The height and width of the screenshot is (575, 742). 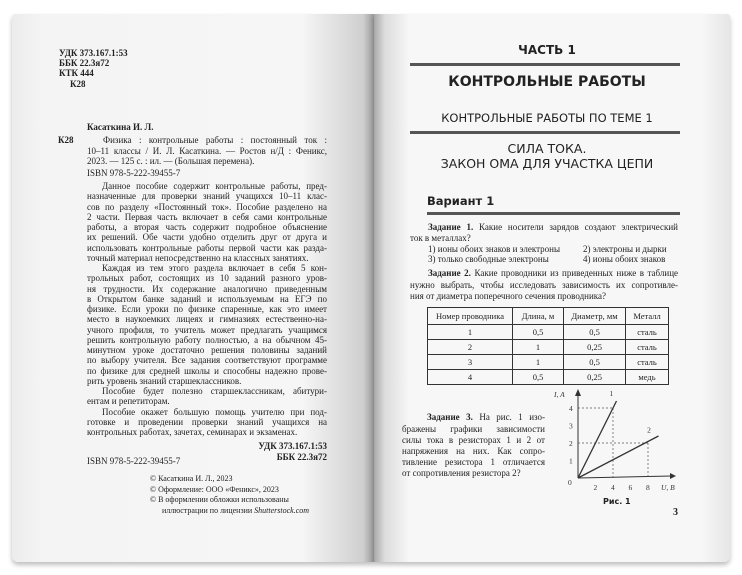 What do you see at coordinates (486, 417) in the screenshot?
I see `task-3-text: Задание 3. На рис. 1 изо-` at bounding box center [486, 417].